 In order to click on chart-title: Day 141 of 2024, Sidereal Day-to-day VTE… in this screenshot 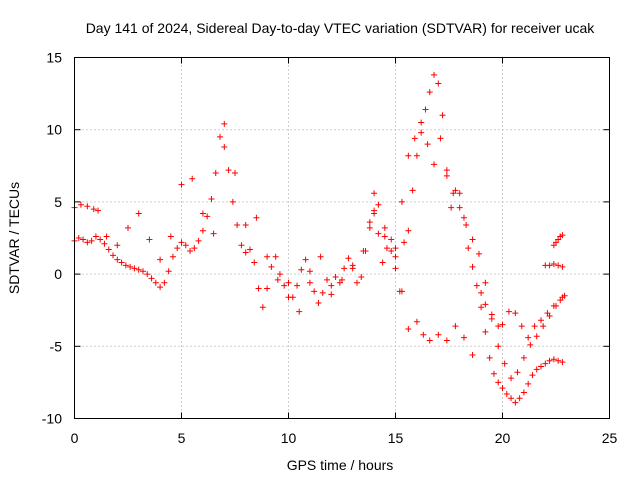, I will do `click(341, 28)`.